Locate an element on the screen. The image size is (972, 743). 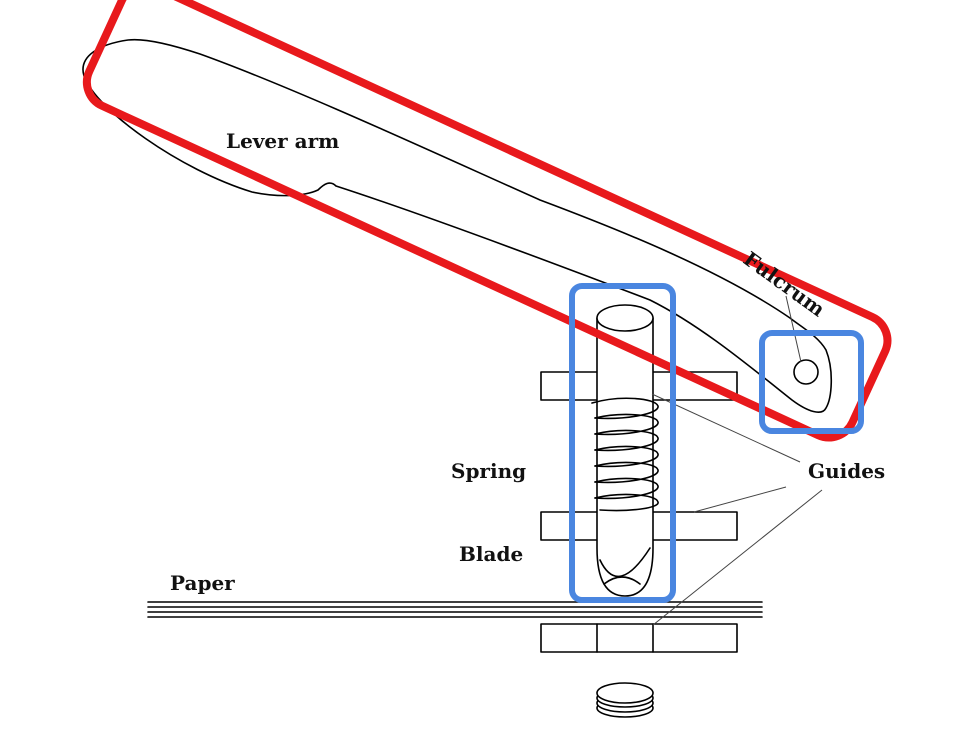
fulcrum-highlight is located at coordinates (811, 382).